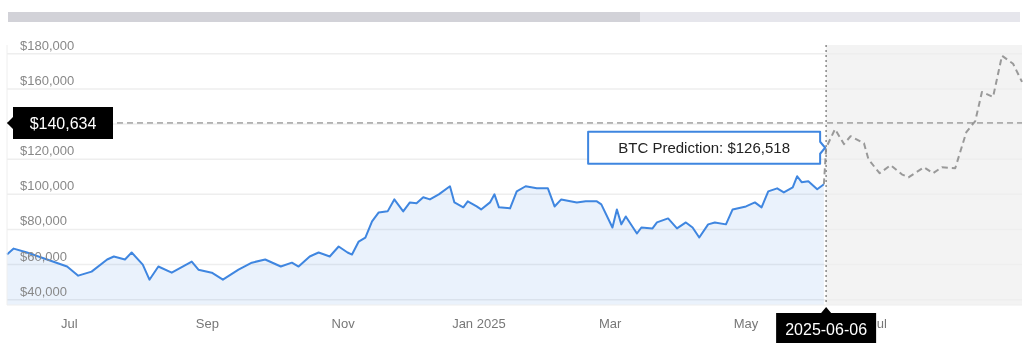 The height and width of the screenshot is (344, 1024). Describe the element at coordinates (69, 323) in the screenshot. I see `x-tick-label: Jul` at that location.